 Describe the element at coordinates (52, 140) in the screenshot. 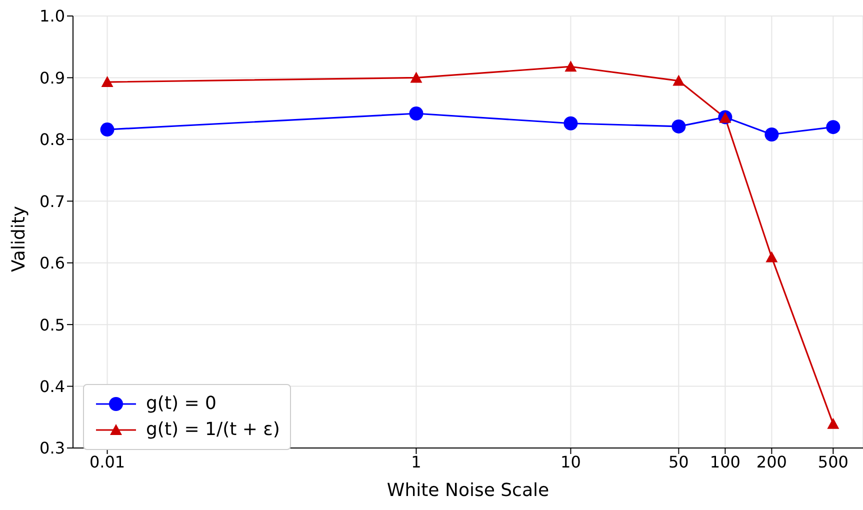

I see `y-tick-label: 0.8` at that location.